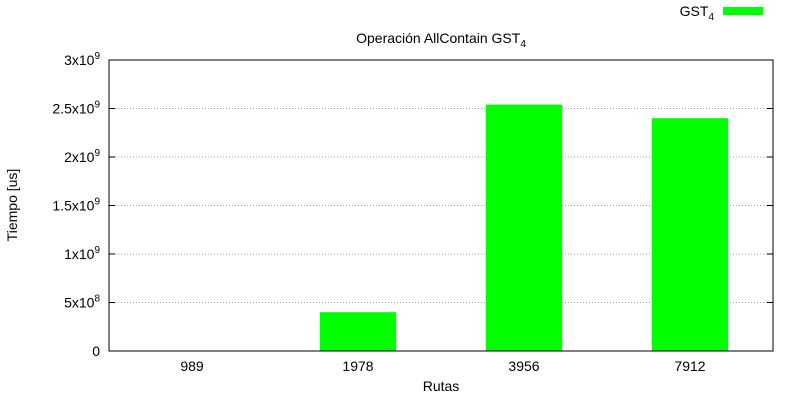 The height and width of the screenshot is (400, 800). I want to click on y-tick-label: 1x10⁹, so click(82, 253).